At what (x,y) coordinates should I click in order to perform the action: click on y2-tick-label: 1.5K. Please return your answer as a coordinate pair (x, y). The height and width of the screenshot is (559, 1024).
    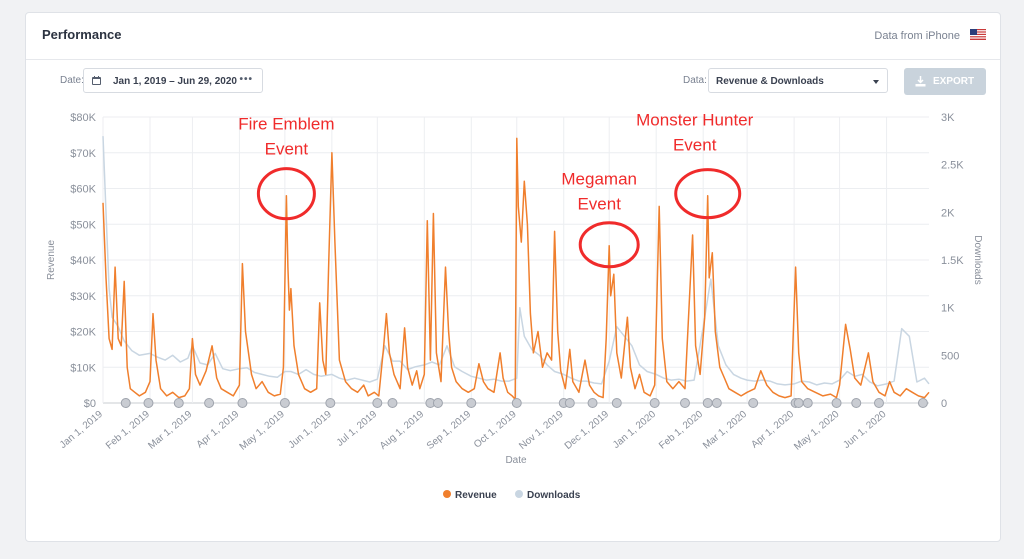
    Looking at the image, I should click on (952, 261).